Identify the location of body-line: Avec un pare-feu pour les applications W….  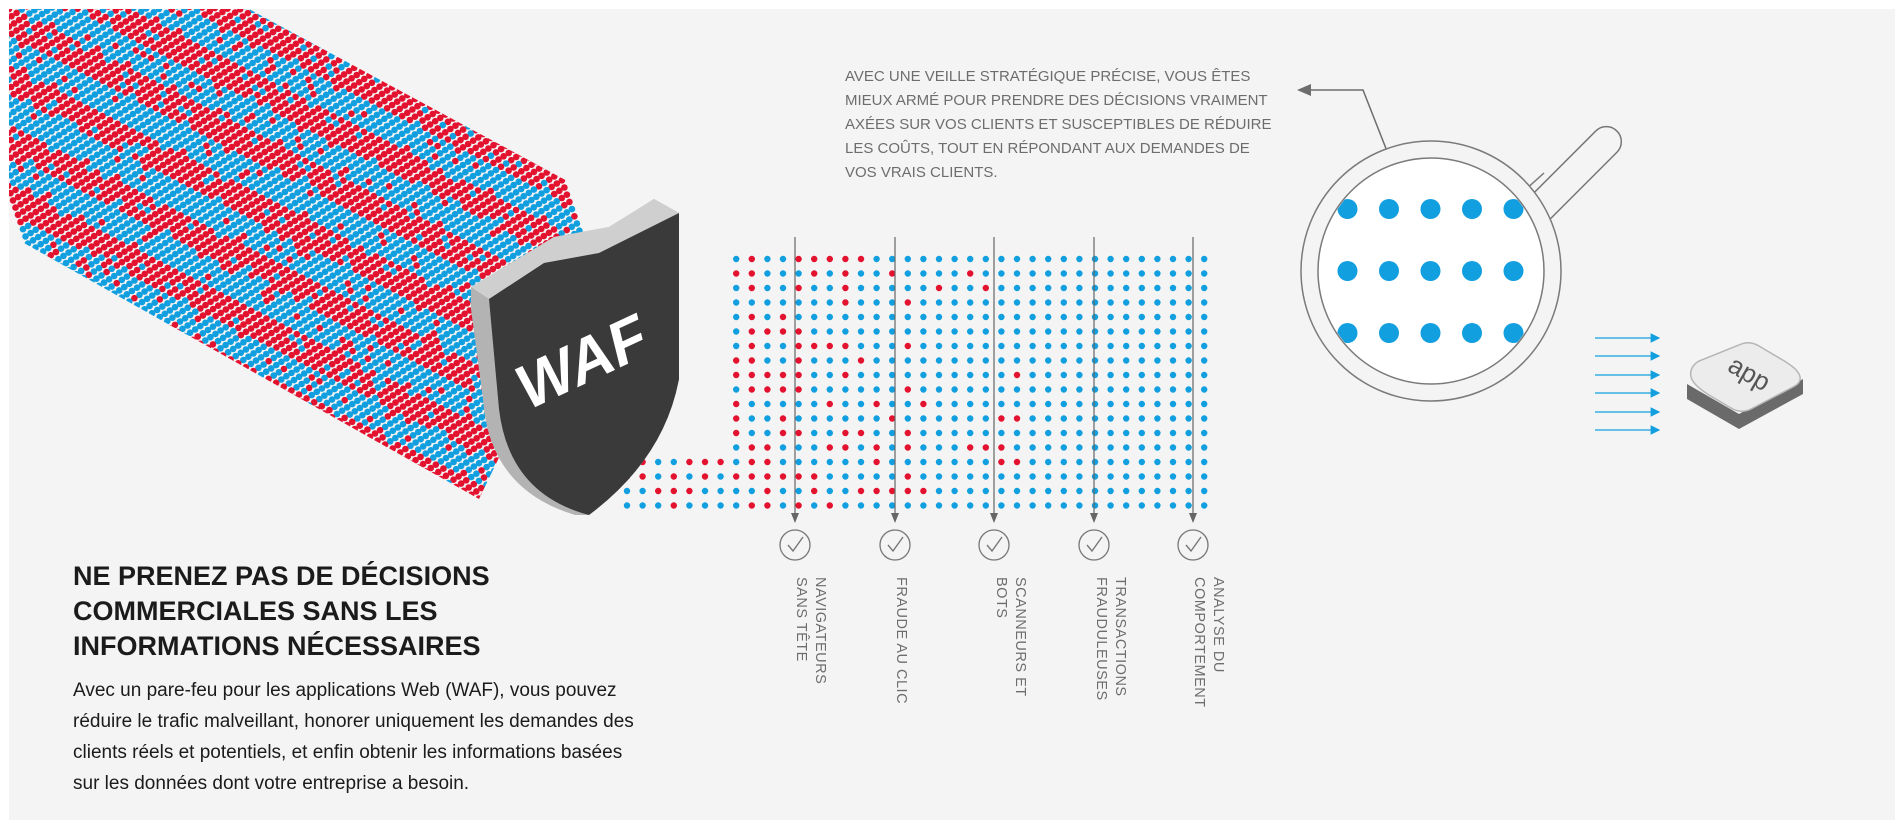
(345, 690).